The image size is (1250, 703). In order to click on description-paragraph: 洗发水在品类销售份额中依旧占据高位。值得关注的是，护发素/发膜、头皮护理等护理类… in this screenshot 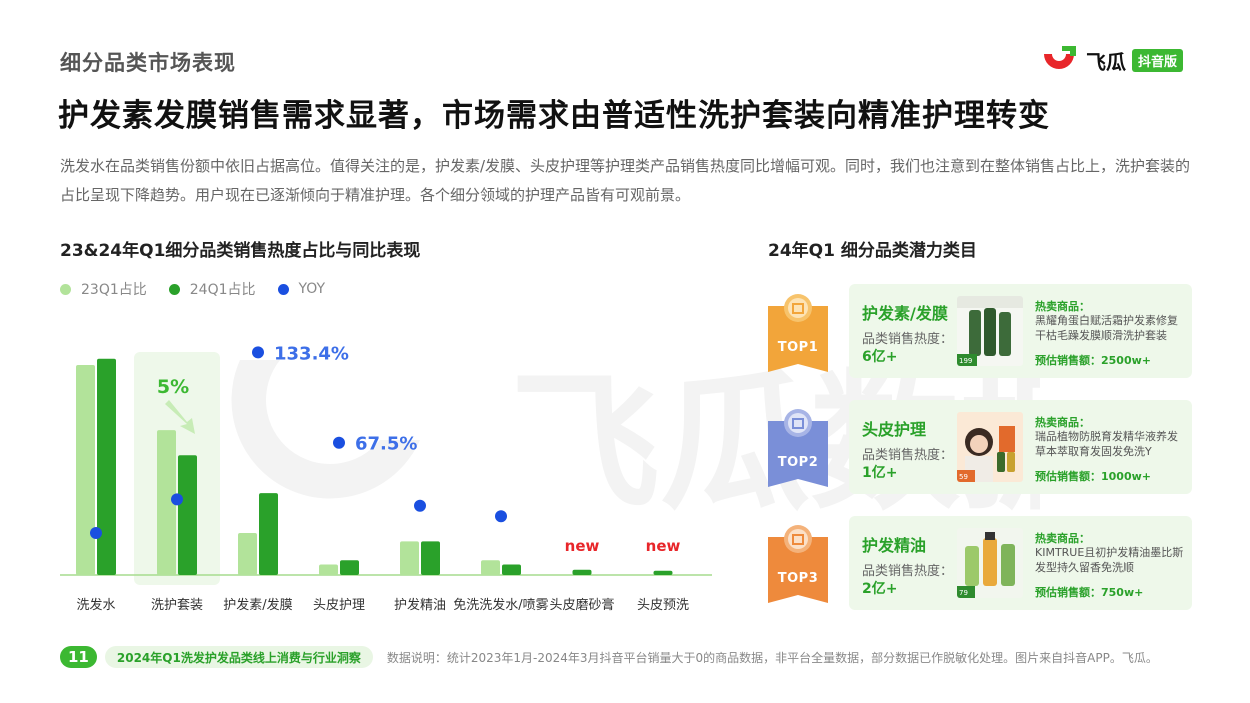, I will do `click(625, 180)`.